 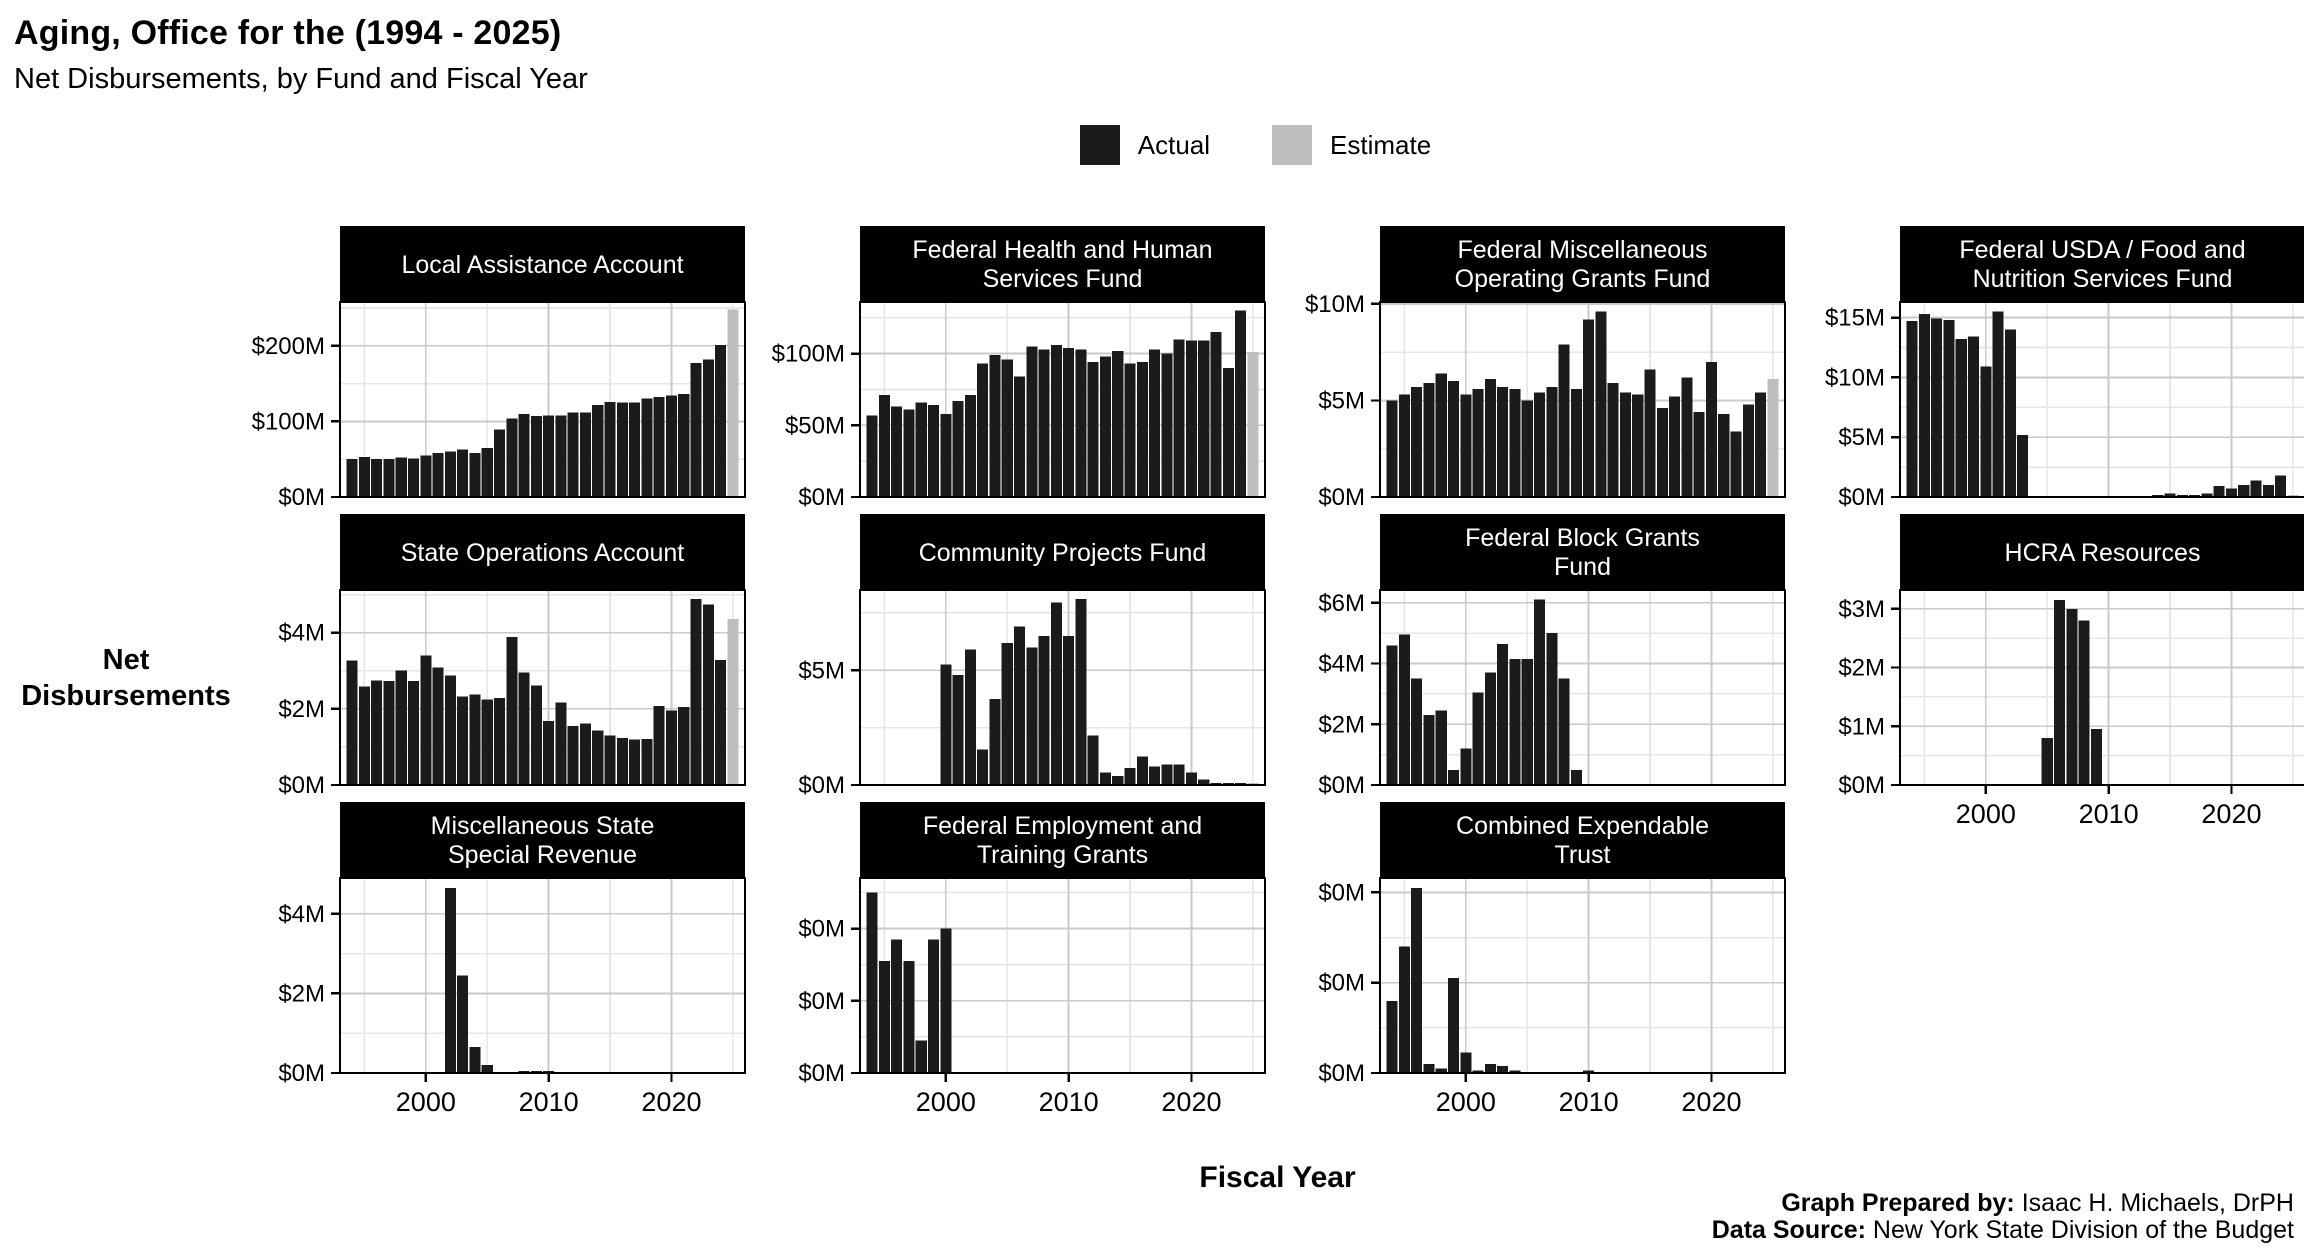 What do you see at coordinates (1582, 567) in the screenshot?
I see `svg-text: Fund` at bounding box center [1582, 567].